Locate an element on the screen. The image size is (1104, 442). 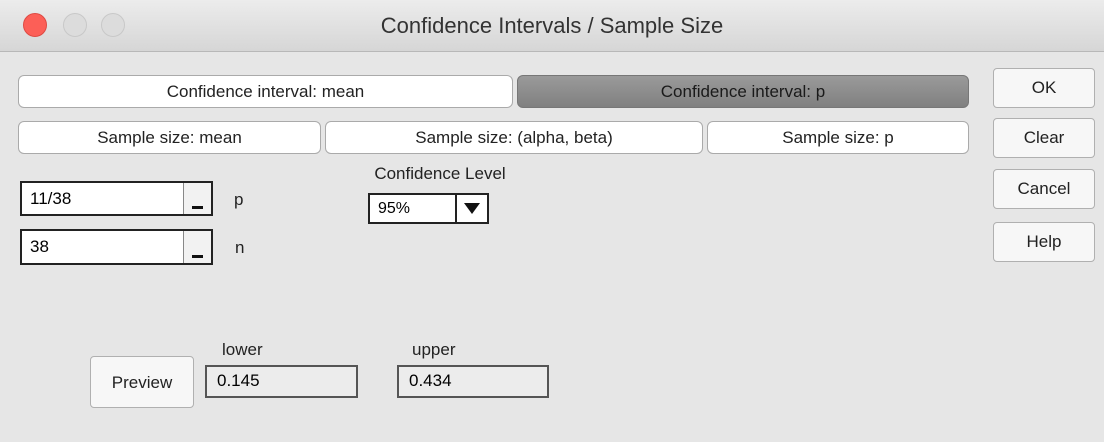
tab: Confidence interval: p is located at coordinates (743, 91).